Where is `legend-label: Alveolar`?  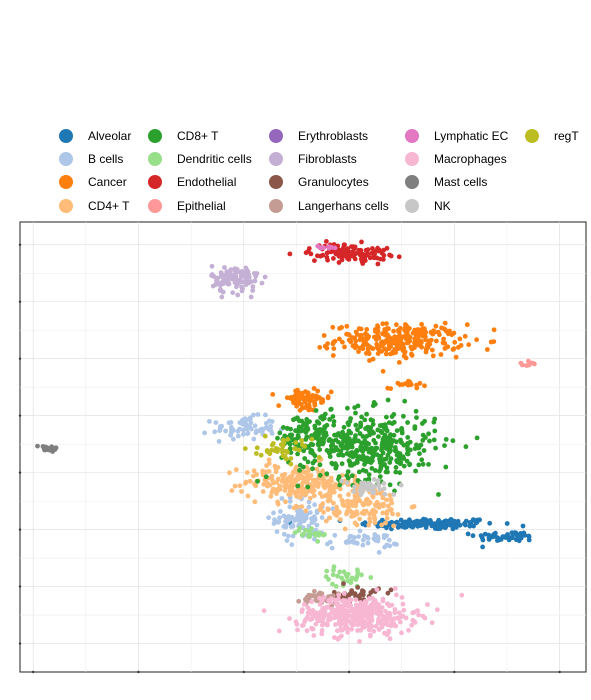
legend-label: Alveolar is located at coordinates (109, 136).